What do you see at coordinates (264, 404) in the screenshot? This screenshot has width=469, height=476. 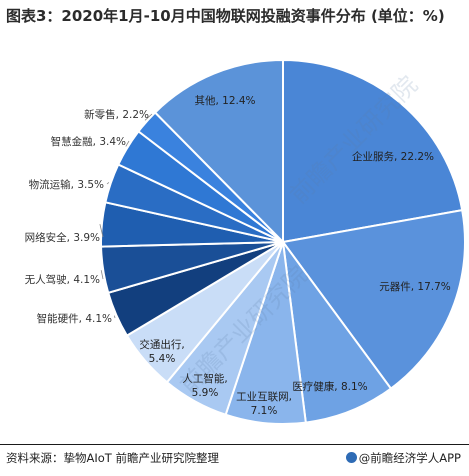 I see `slice-label: 工业互联网, 7.1%` at bounding box center [264, 404].